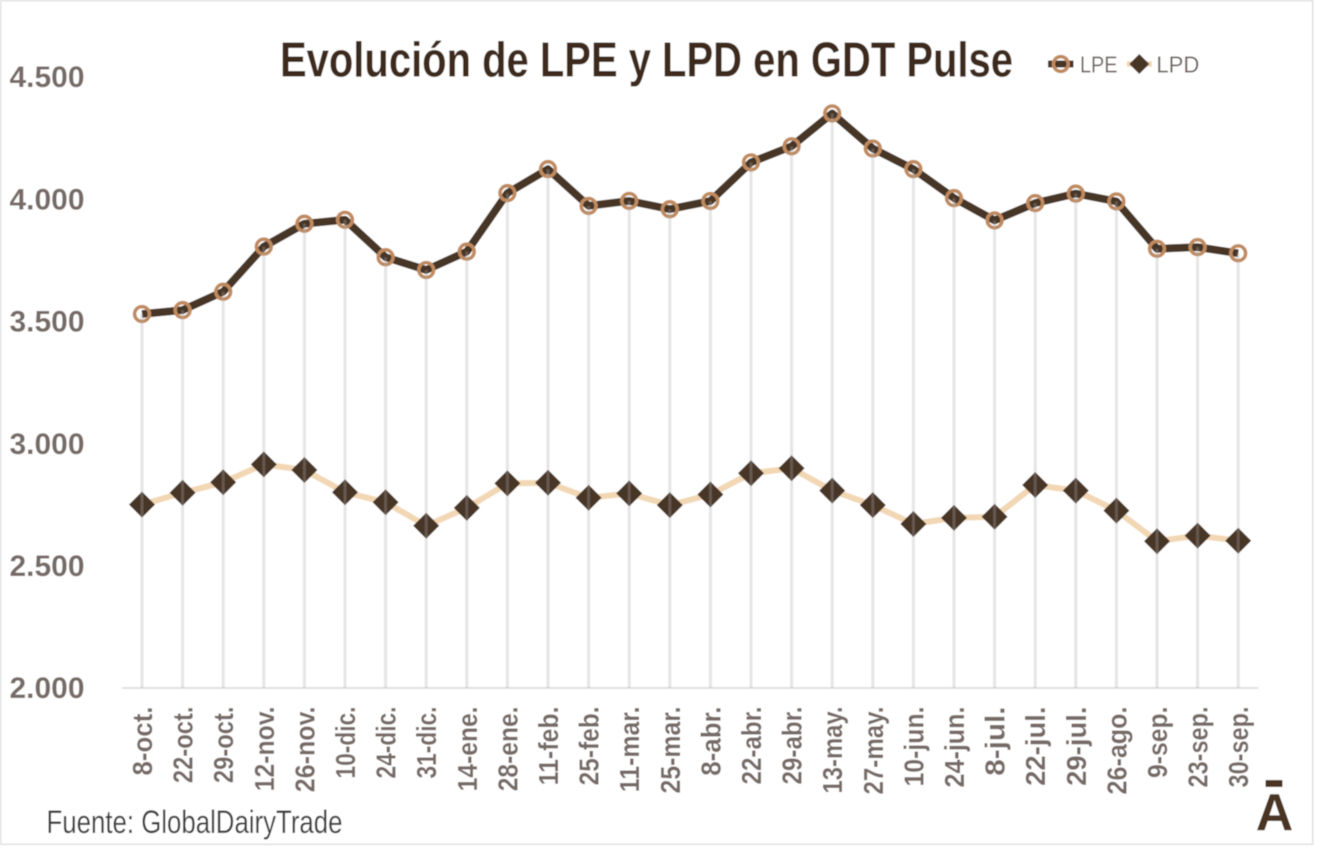 This screenshot has height=867, width=1320. I want to click on svg-text: 27-may., so click(873, 751).